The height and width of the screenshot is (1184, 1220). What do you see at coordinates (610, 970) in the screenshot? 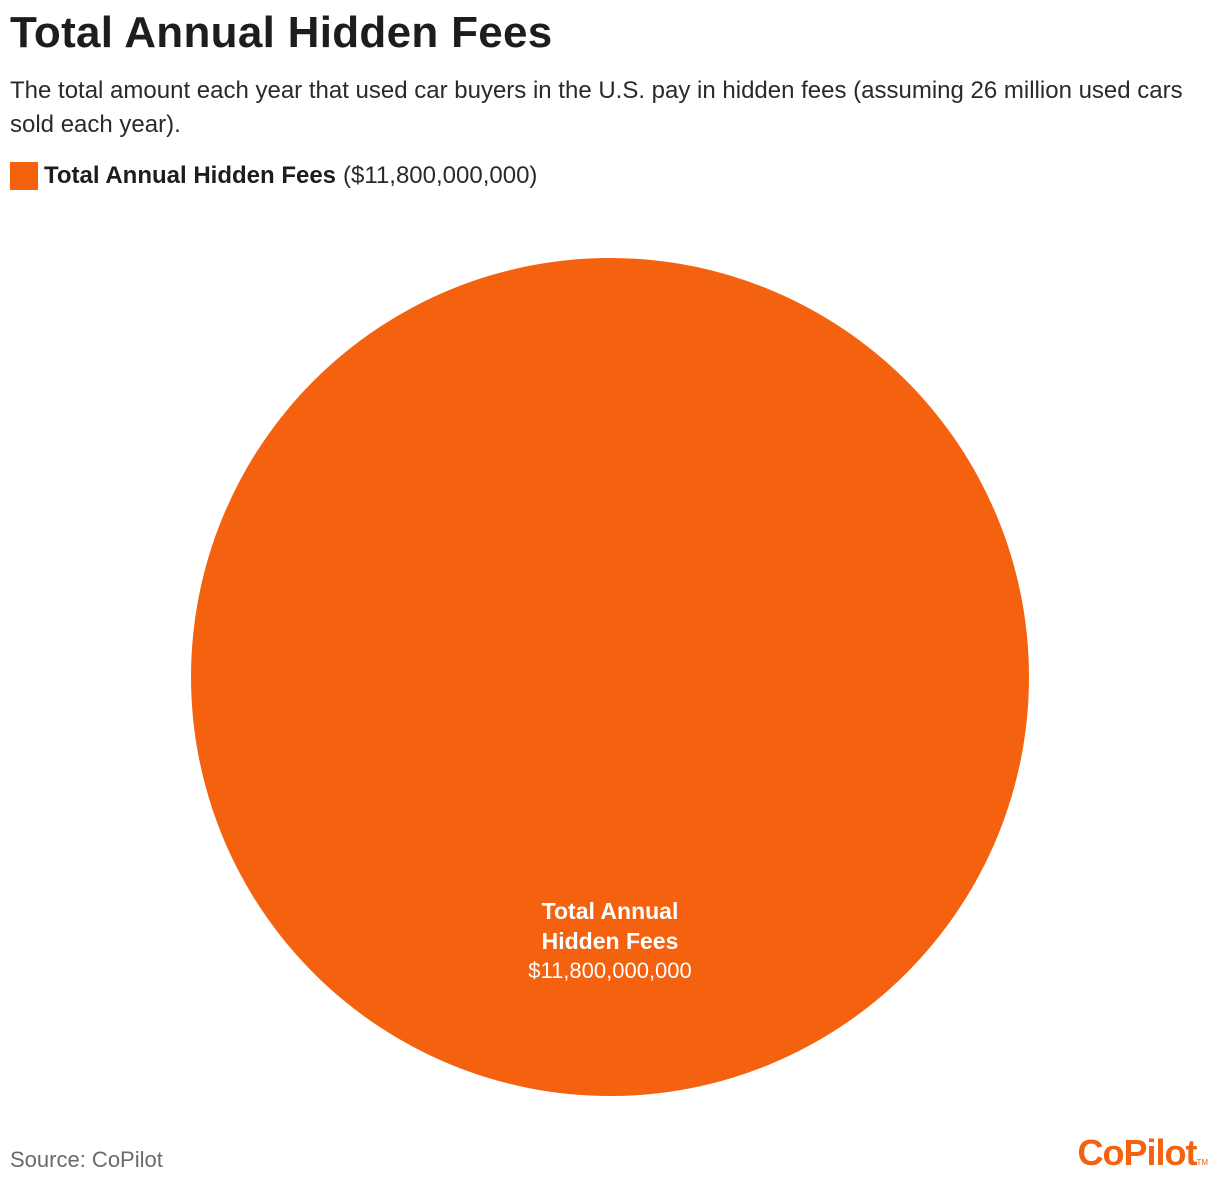
I see `slice-value-label: $11,800,000,000` at bounding box center [610, 970].